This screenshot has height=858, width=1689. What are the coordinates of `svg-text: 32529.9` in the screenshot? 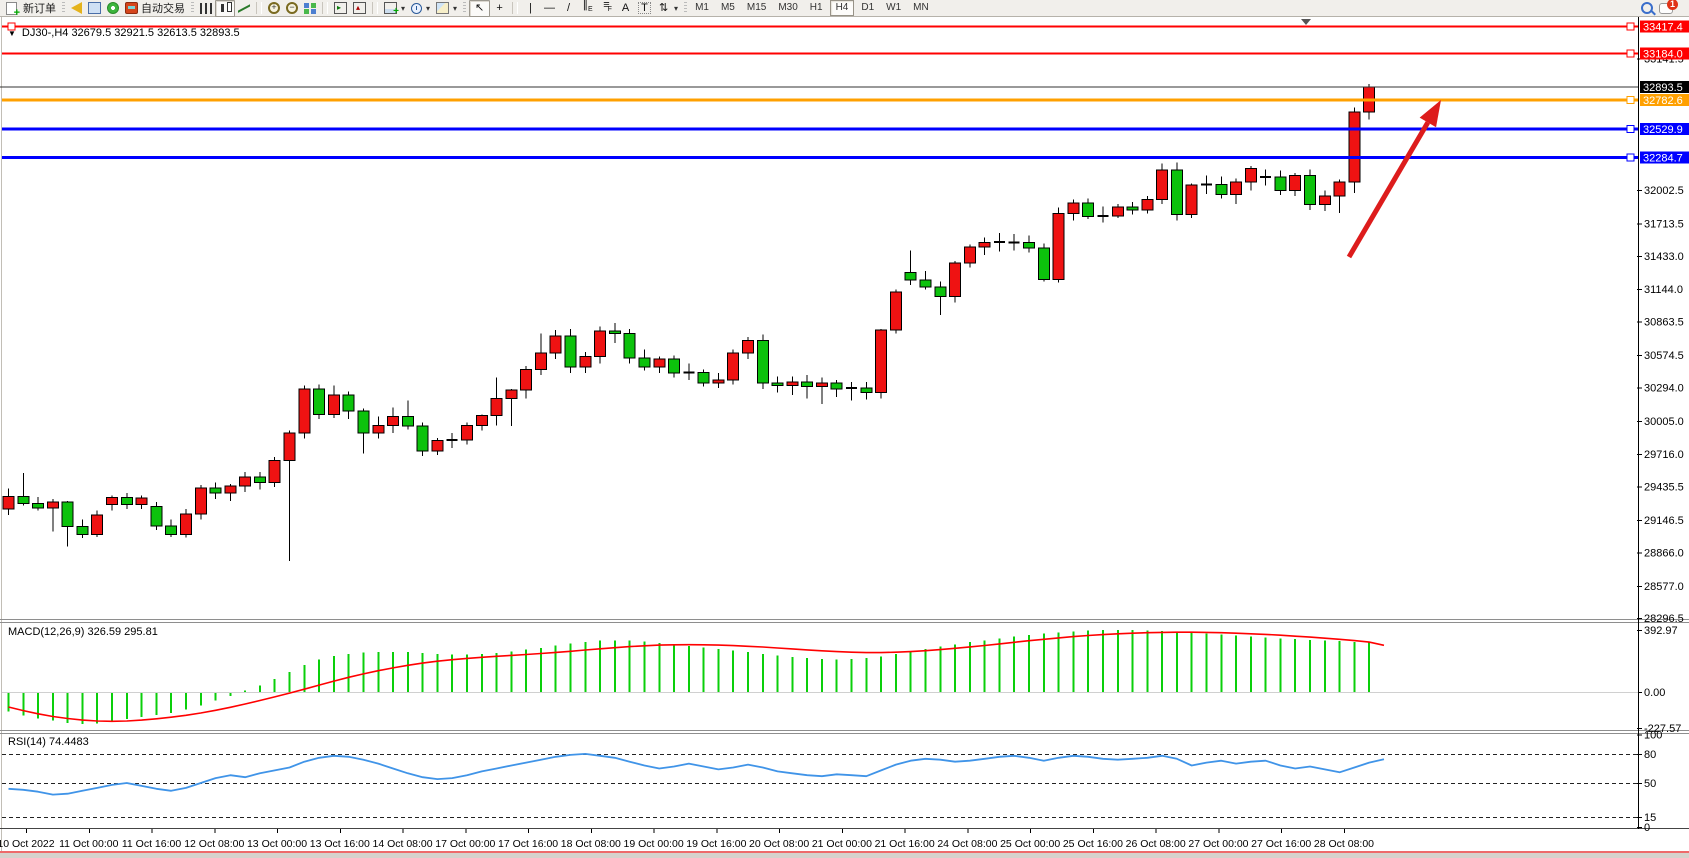 It's located at (1663, 130).